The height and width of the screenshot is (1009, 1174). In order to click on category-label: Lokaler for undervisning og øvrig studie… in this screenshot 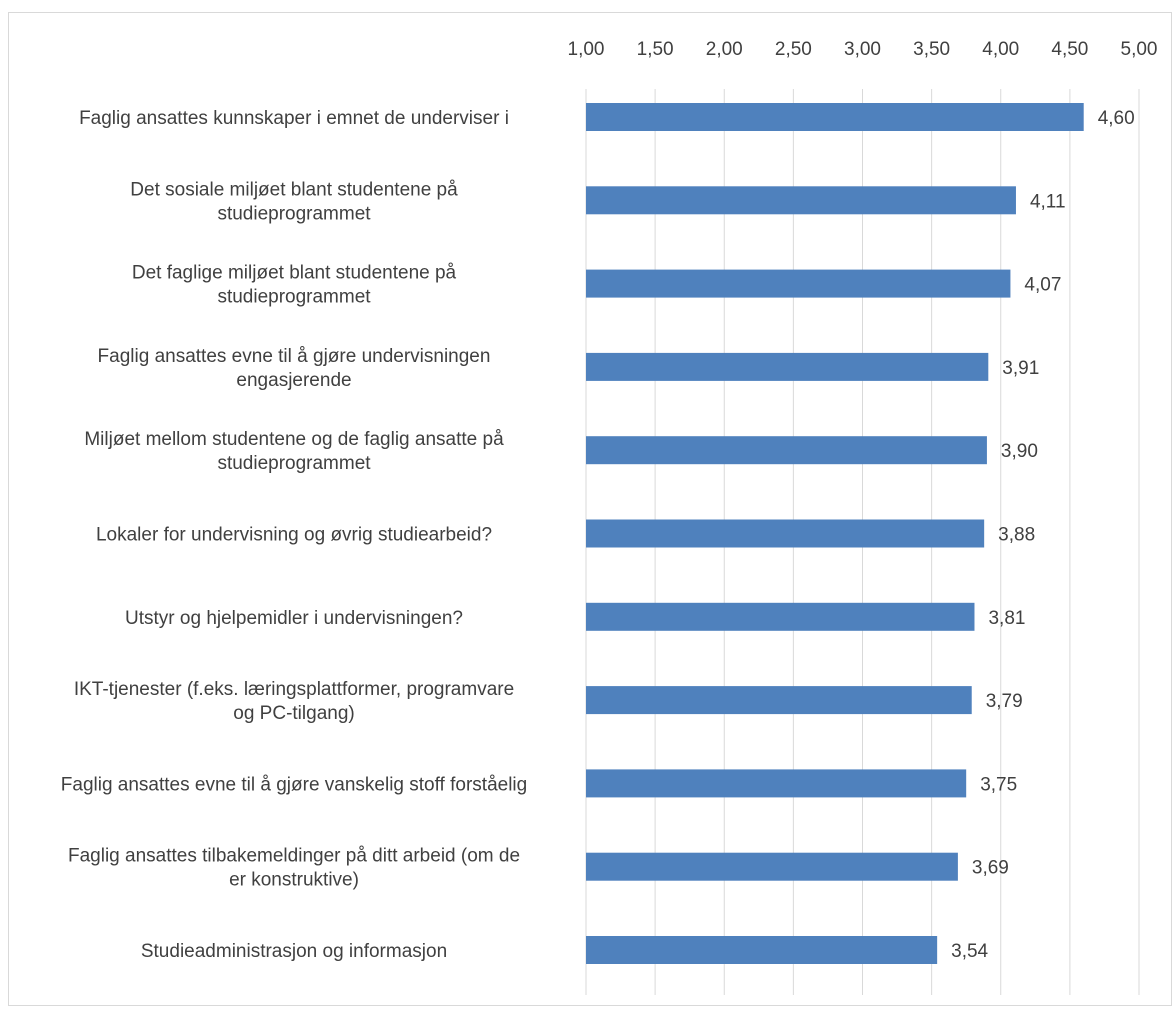, I will do `click(294, 535)`.